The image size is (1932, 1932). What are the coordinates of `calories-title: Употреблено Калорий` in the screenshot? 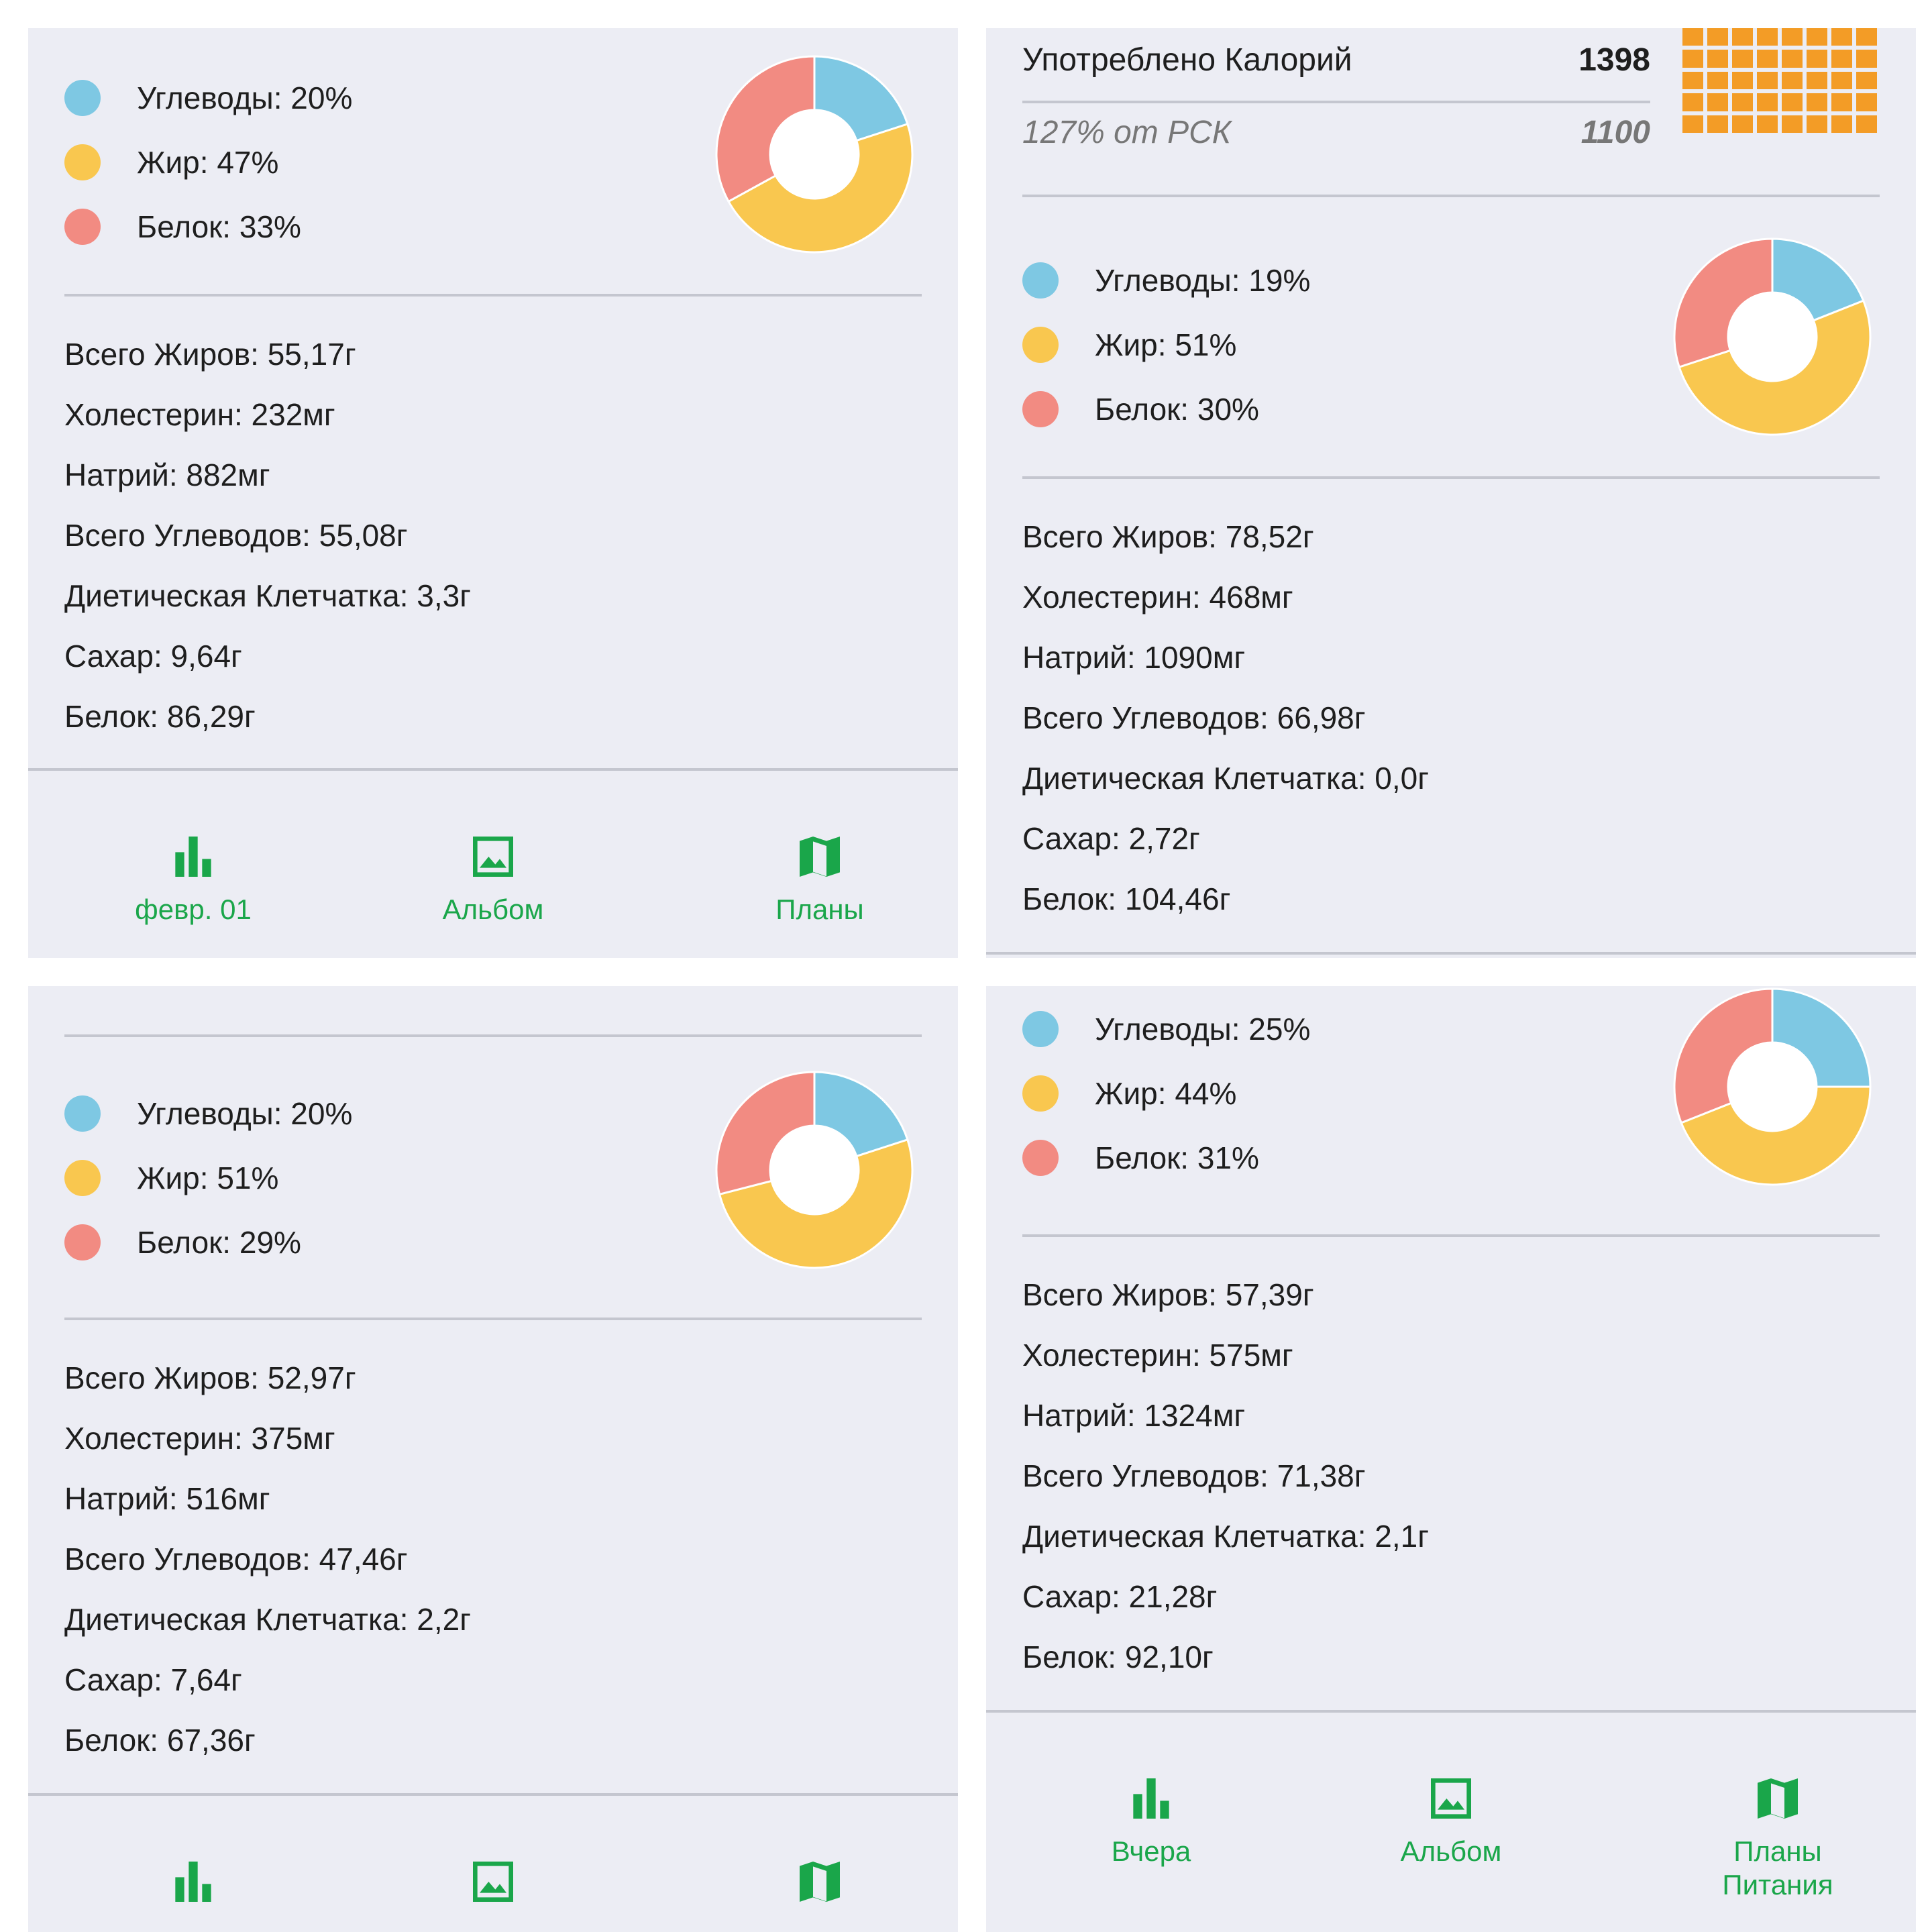 It's located at (1187, 60).